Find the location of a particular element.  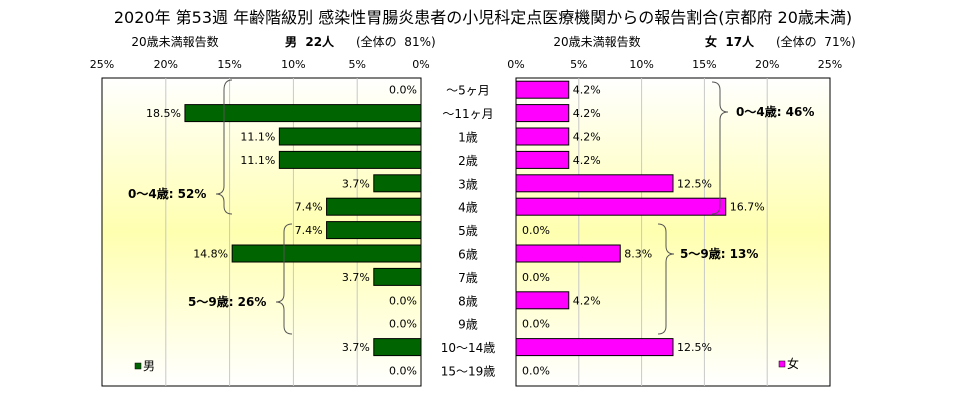

left-tick-label: 15% is located at coordinates (229, 64).